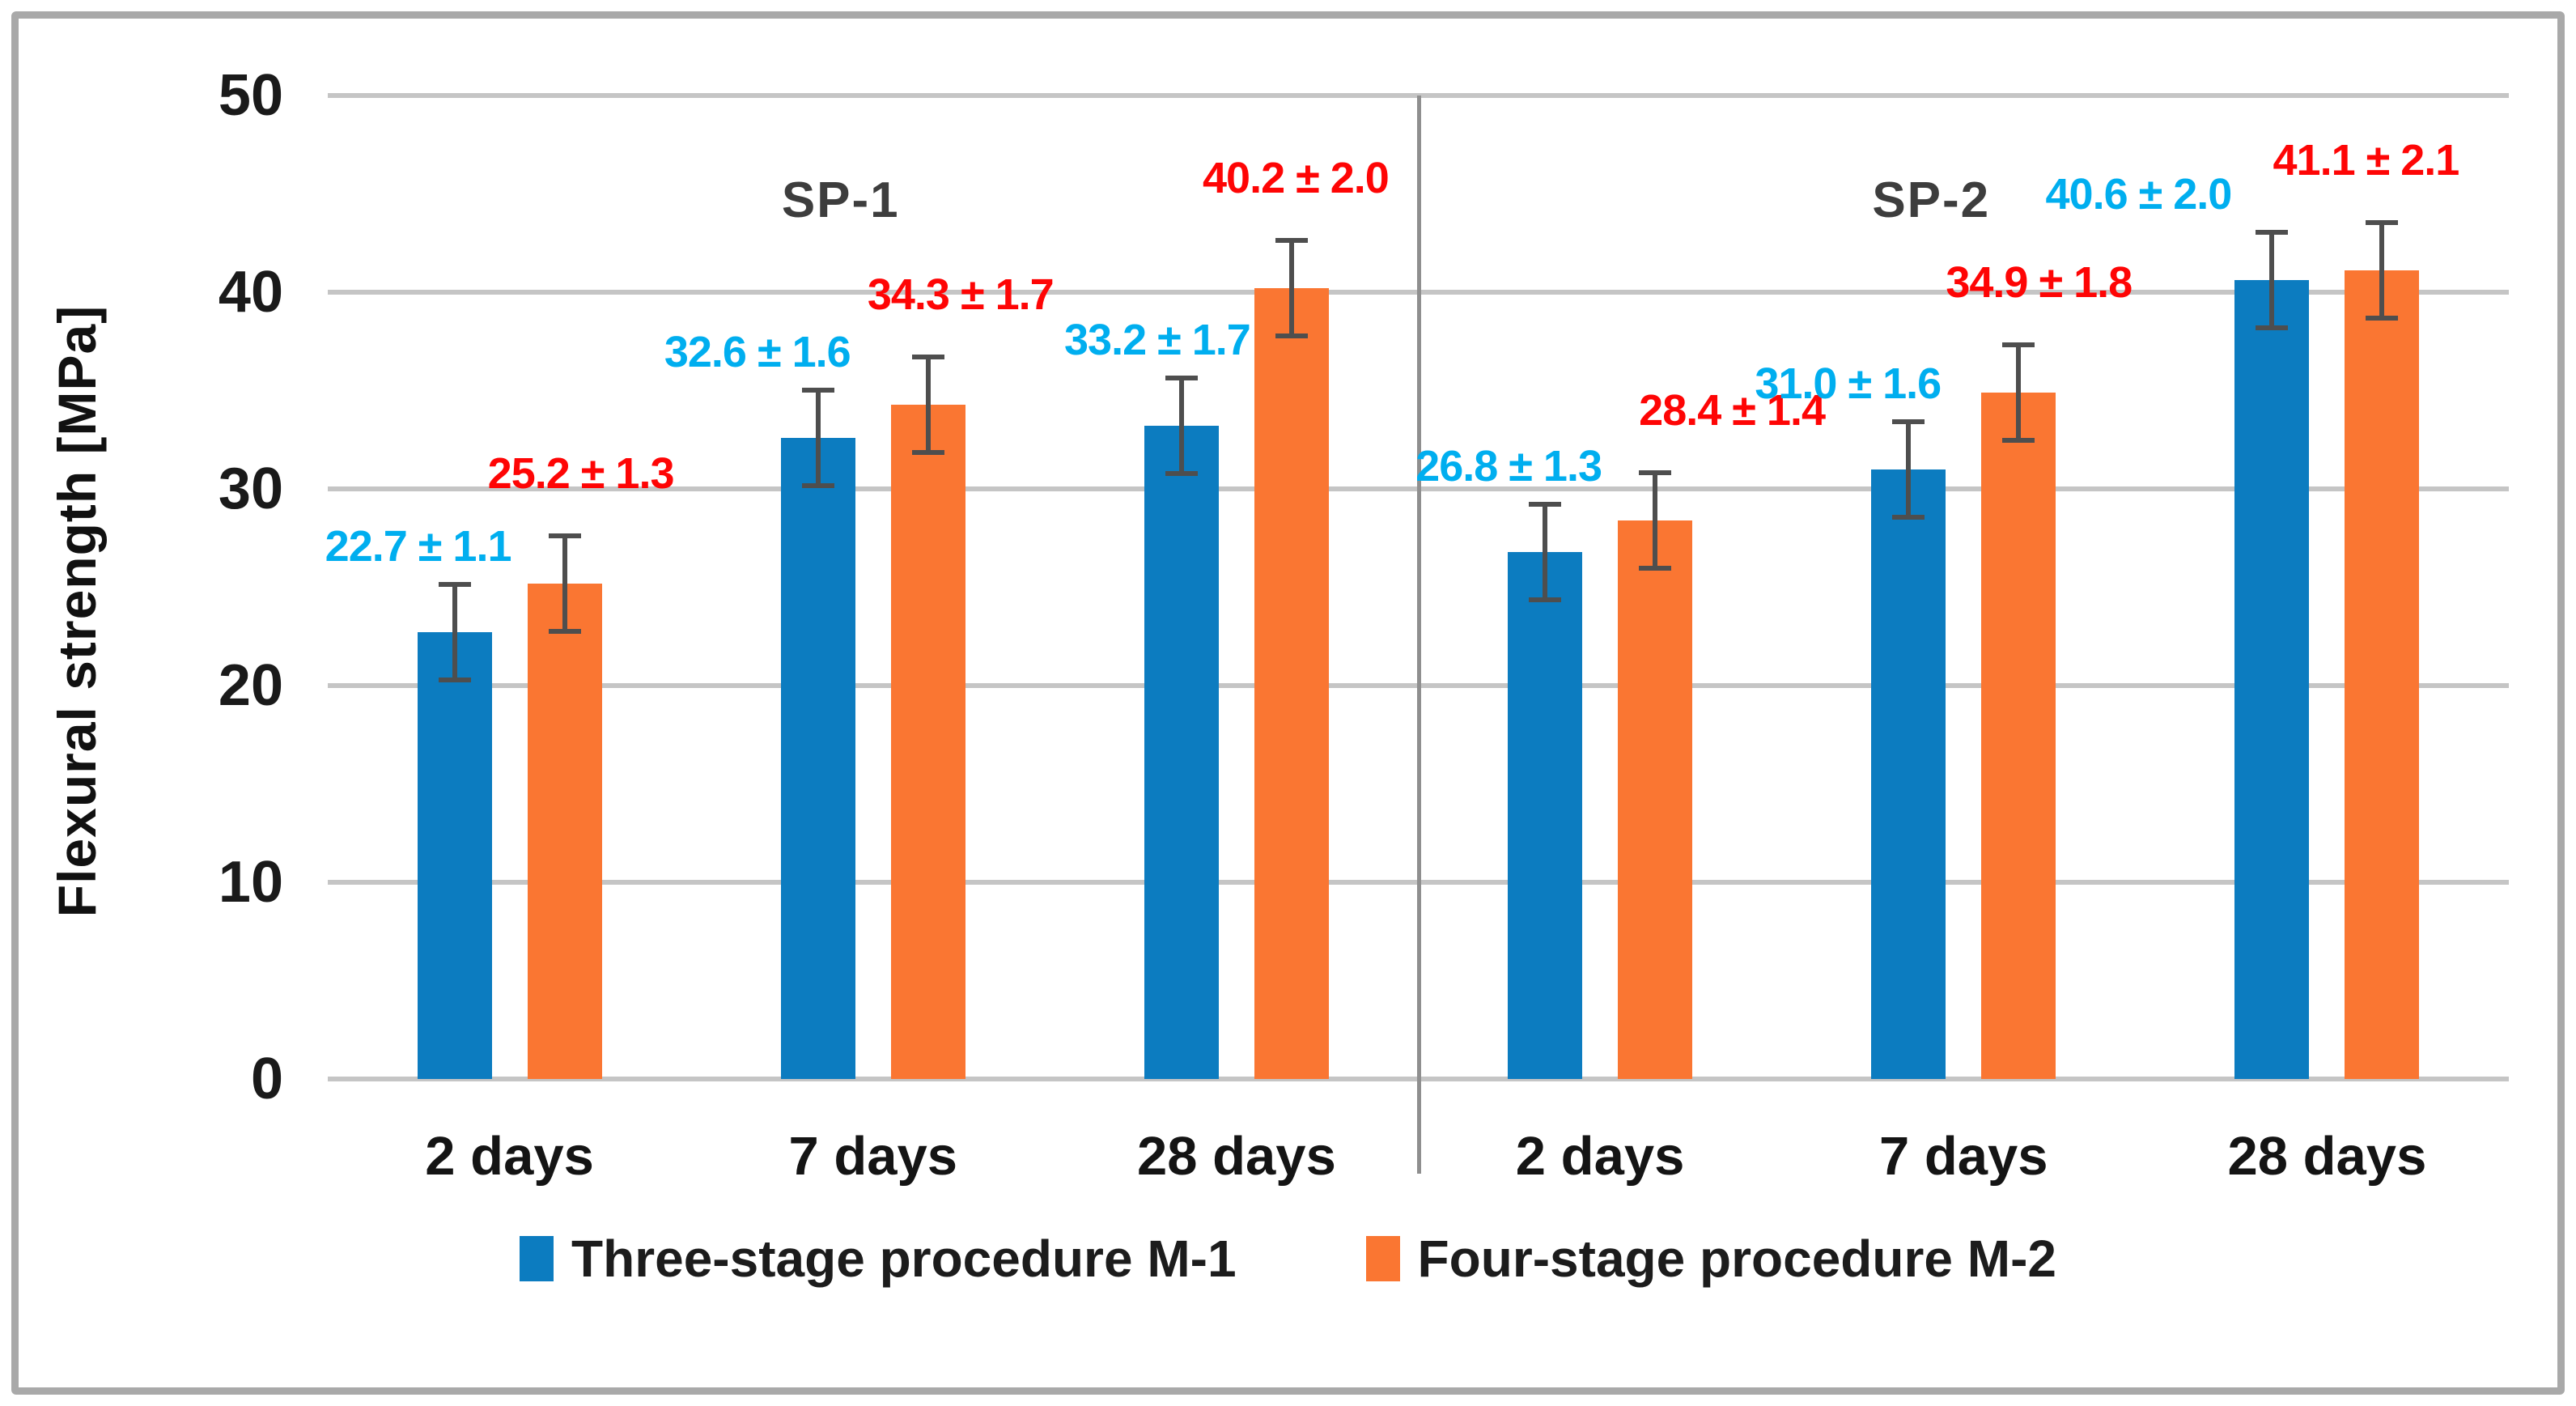  What do you see at coordinates (2382, 674) in the screenshot?
I see `bar-m2-g6` at bounding box center [2382, 674].